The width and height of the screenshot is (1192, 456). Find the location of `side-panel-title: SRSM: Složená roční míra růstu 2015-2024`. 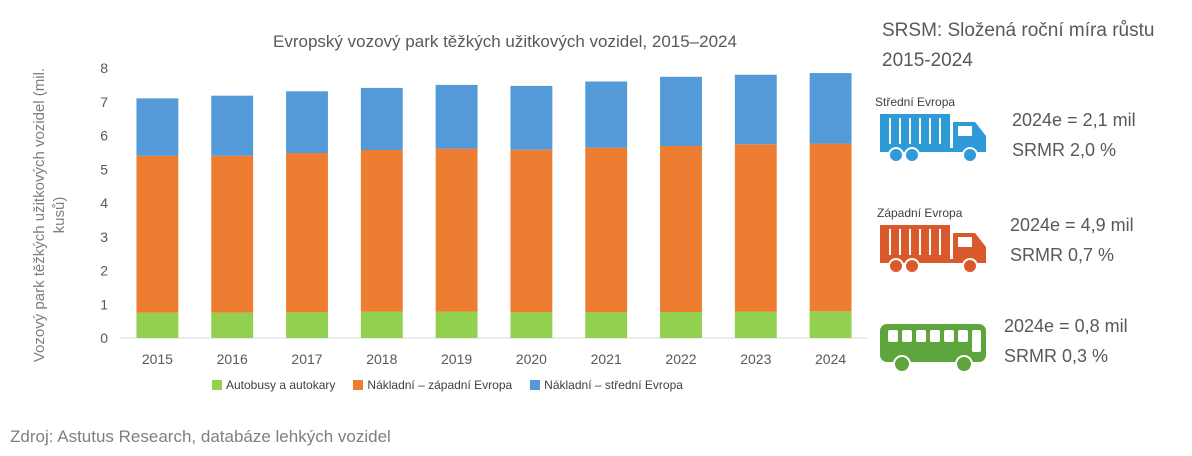

side-panel-title: SRSM: Složená roční míra růstu 2015-2024 is located at coordinates (1018, 45).